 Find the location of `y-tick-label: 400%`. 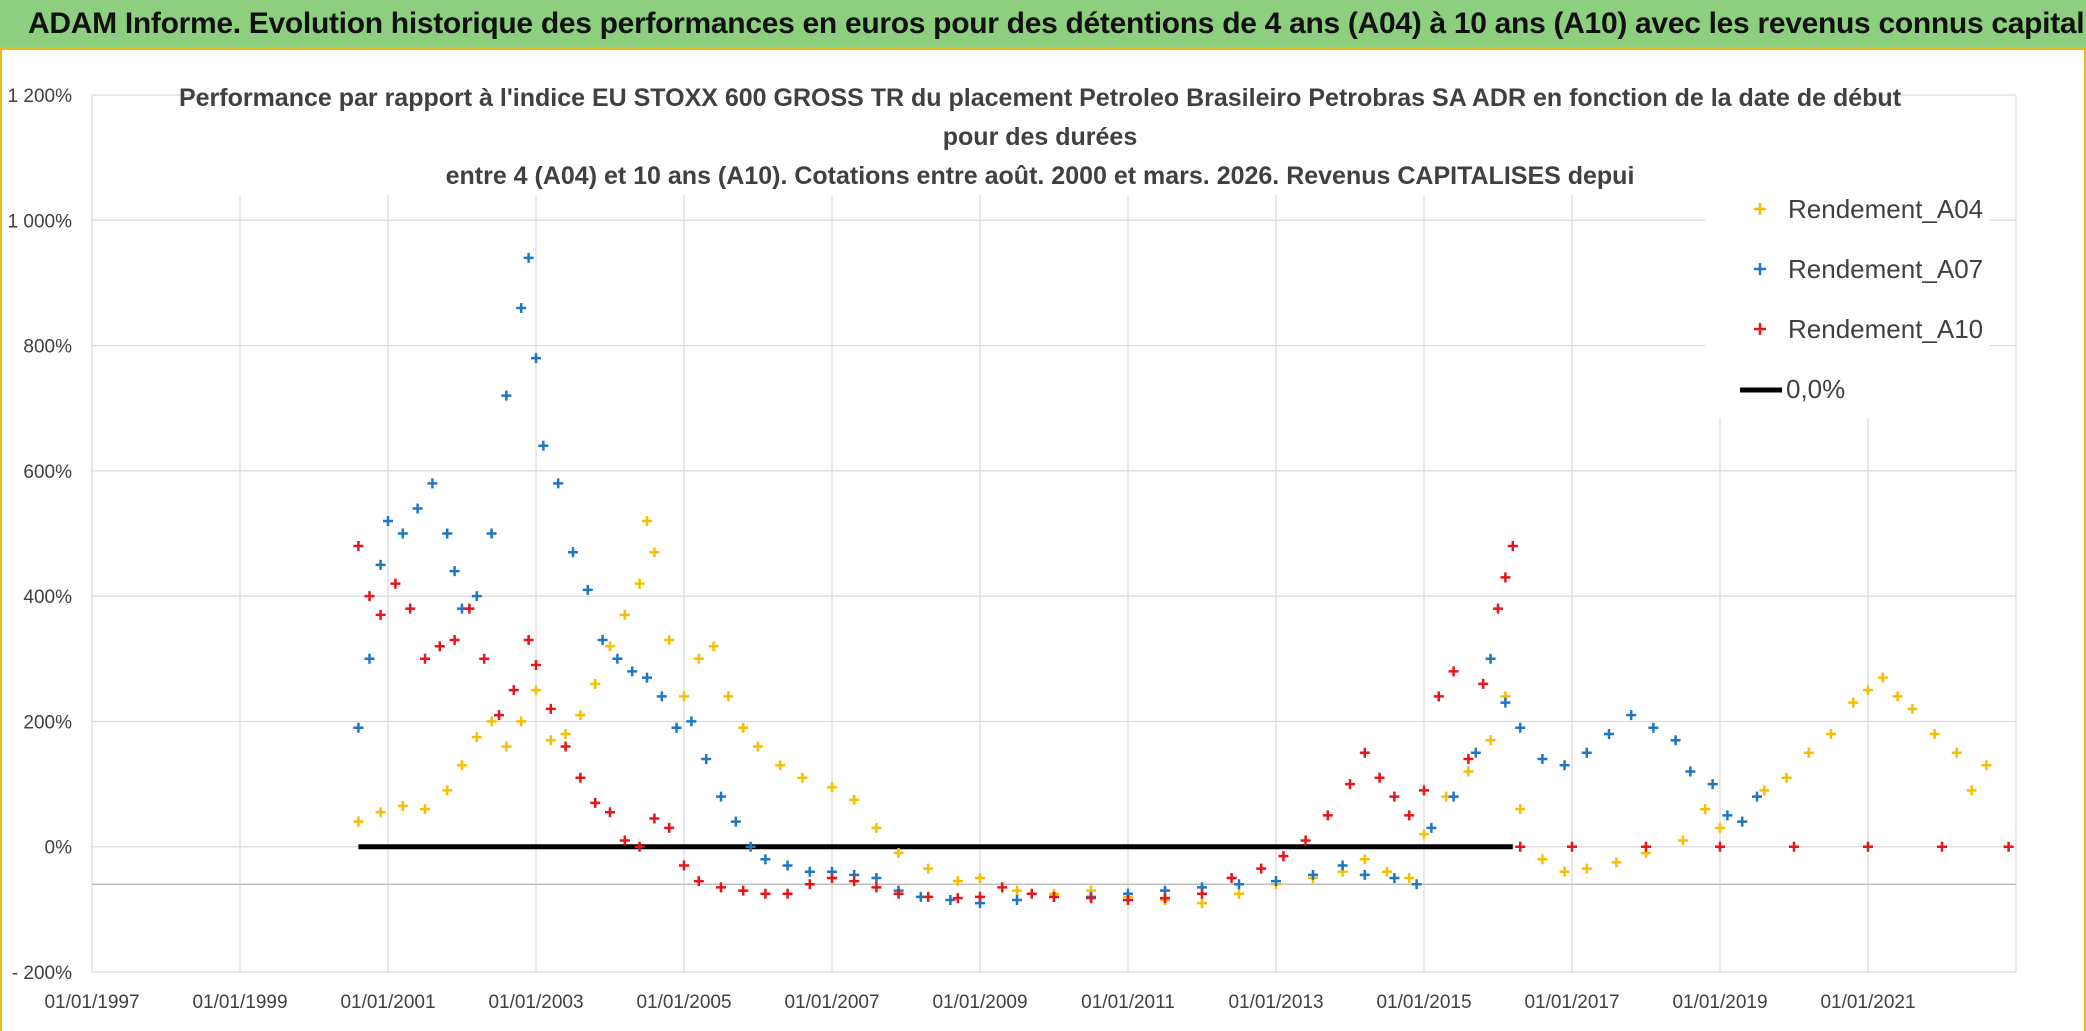

y-tick-label: 400% is located at coordinates (47, 597).